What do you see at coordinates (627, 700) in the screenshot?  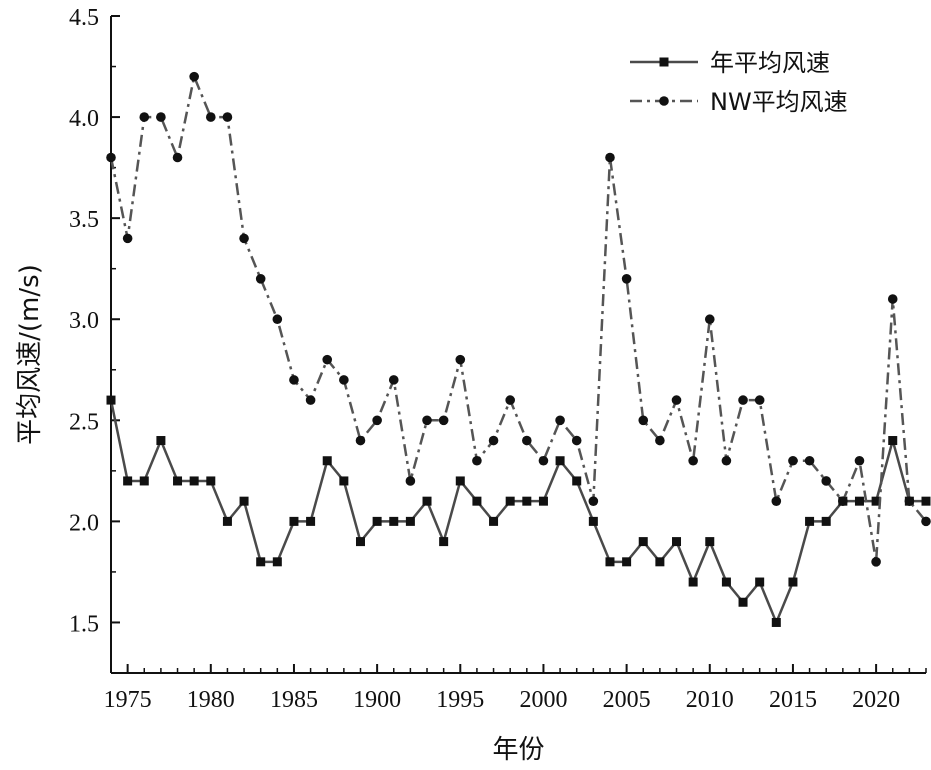 I see `x-tick-label: 2005` at bounding box center [627, 700].